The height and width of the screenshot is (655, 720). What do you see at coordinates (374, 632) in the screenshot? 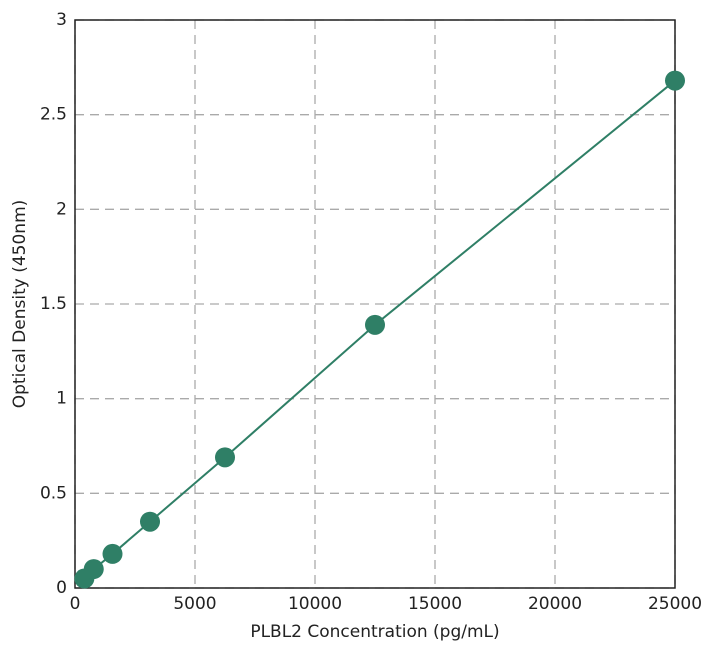
I see `x-axis-label: PLBL2 Concentration (pg/mL)` at bounding box center [374, 632].